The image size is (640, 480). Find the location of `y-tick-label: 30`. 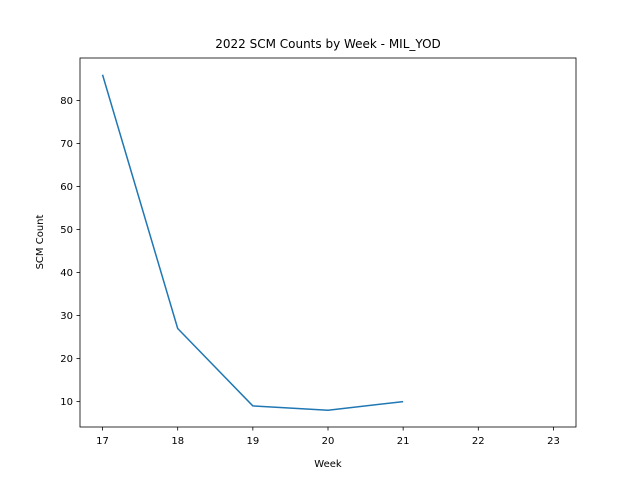

y-tick-label: 30 is located at coordinates (66, 316).